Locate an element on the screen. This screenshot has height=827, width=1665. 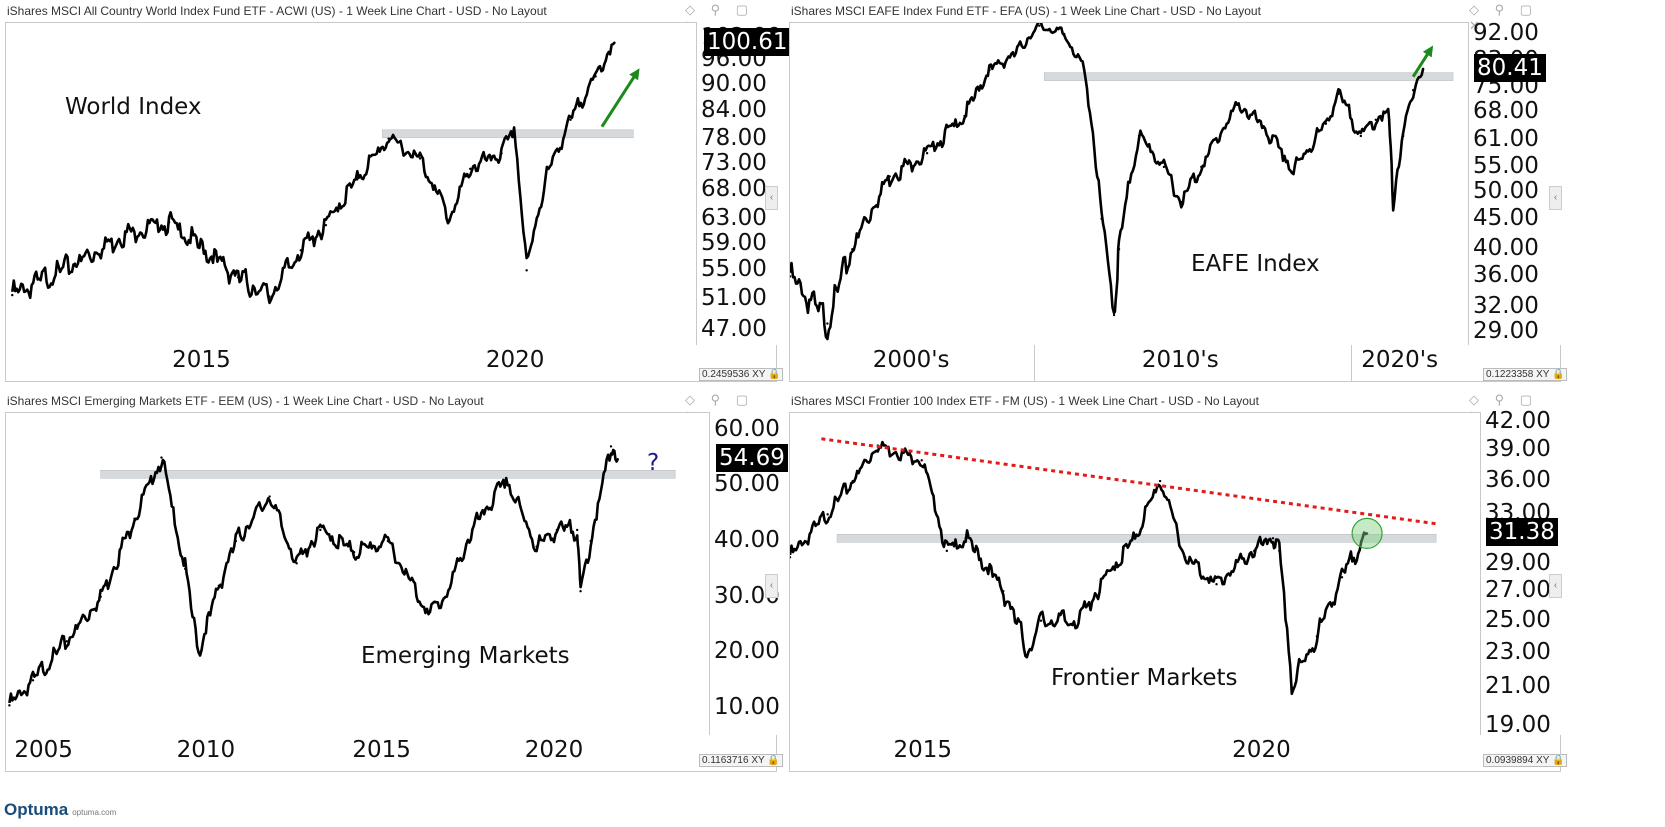
y-tick-label: 29.00 is located at coordinates (1506, 331).